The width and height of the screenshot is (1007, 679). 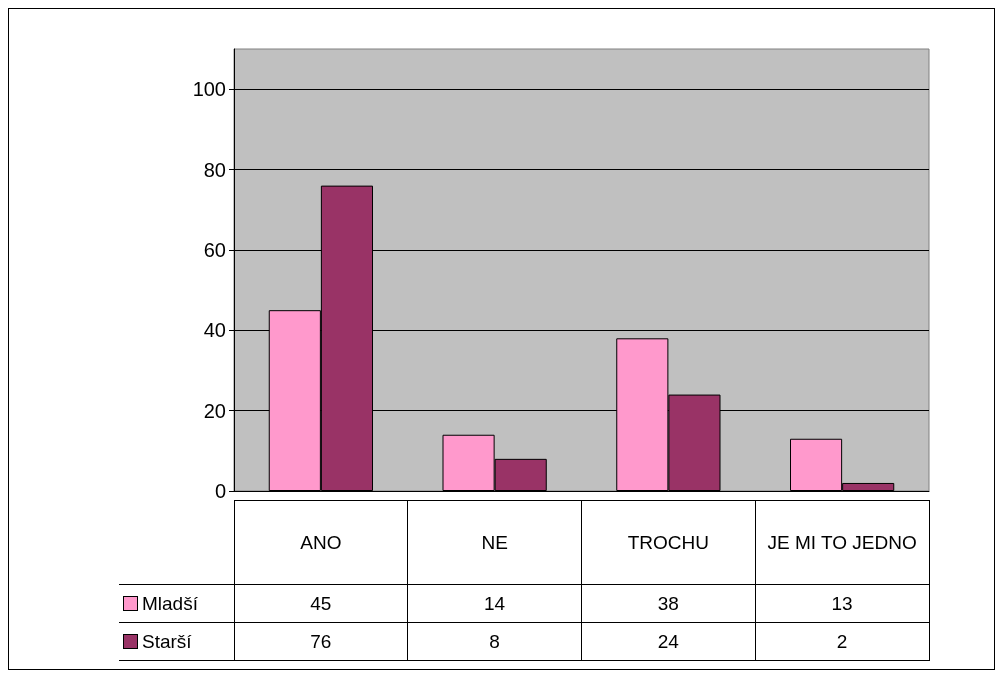 What do you see at coordinates (494, 542) in the screenshot?
I see `x-tick-label: NE` at bounding box center [494, 542].